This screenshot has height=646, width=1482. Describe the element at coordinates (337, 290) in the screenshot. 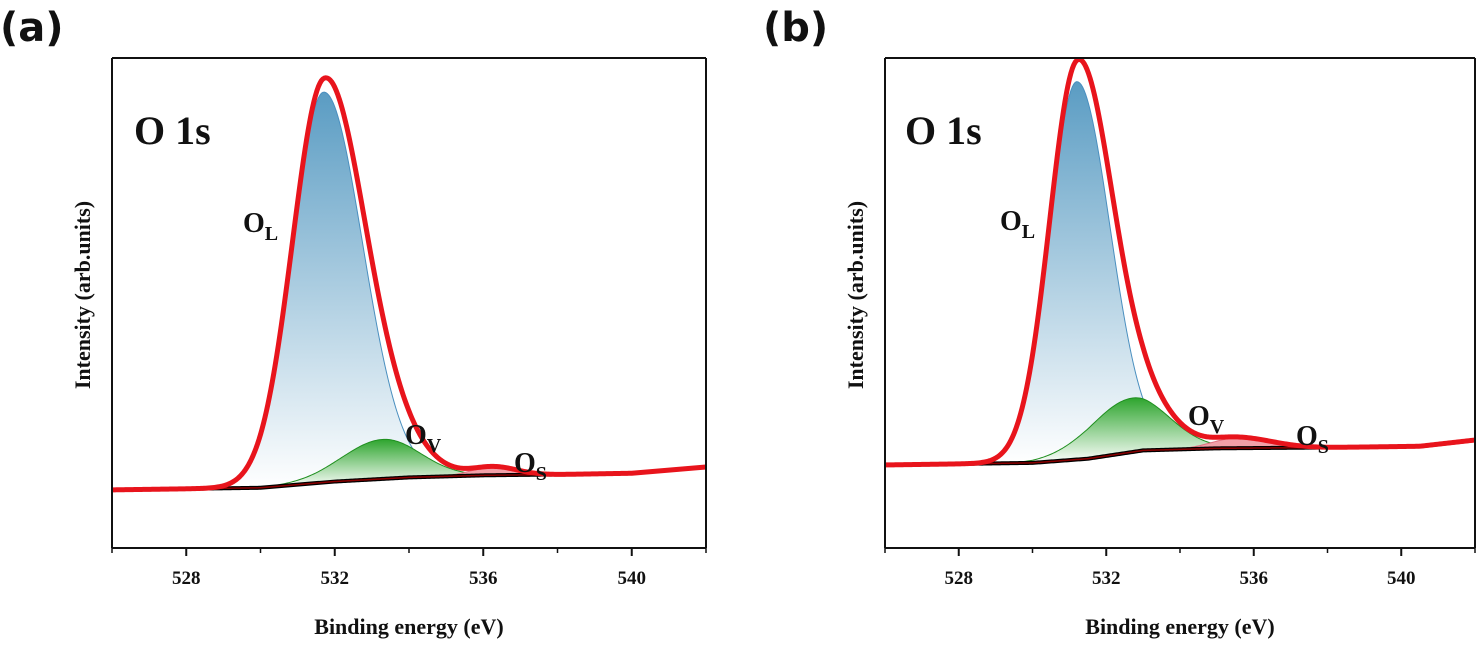

I see `peak-fill-O_L` at that location.